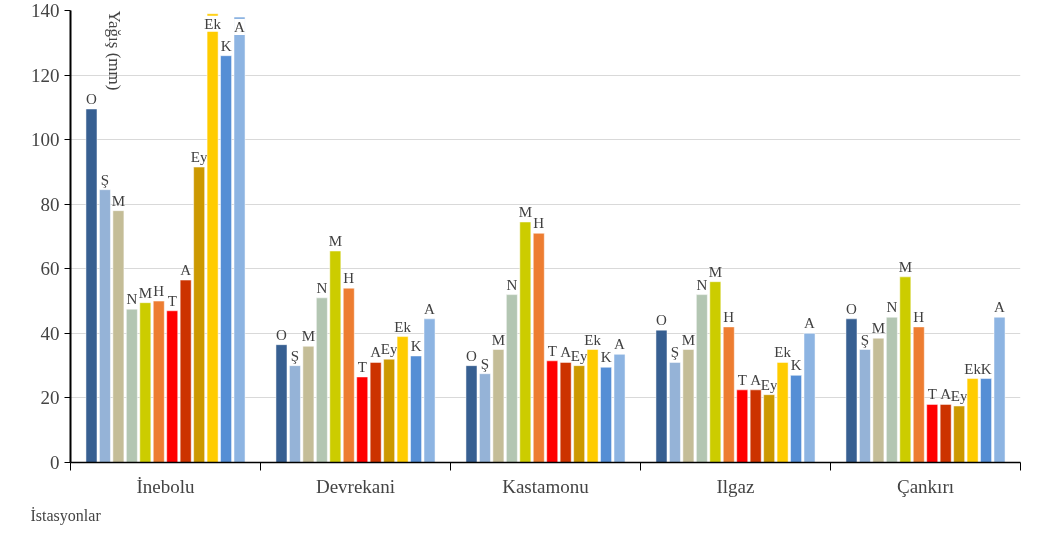 Image resolution: width=1050 pixels, height=536 pixels. What do you see at coordinates (66, 515) in the screenshot?
I see `x-axis-title: İstasyonlar` at bounding box center [66, 515].